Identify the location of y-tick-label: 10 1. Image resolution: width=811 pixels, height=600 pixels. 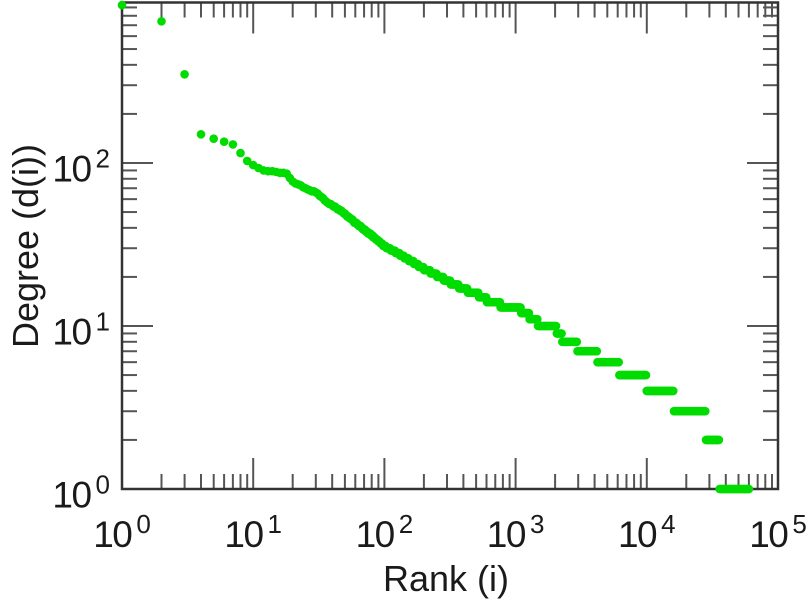
(81, 330).